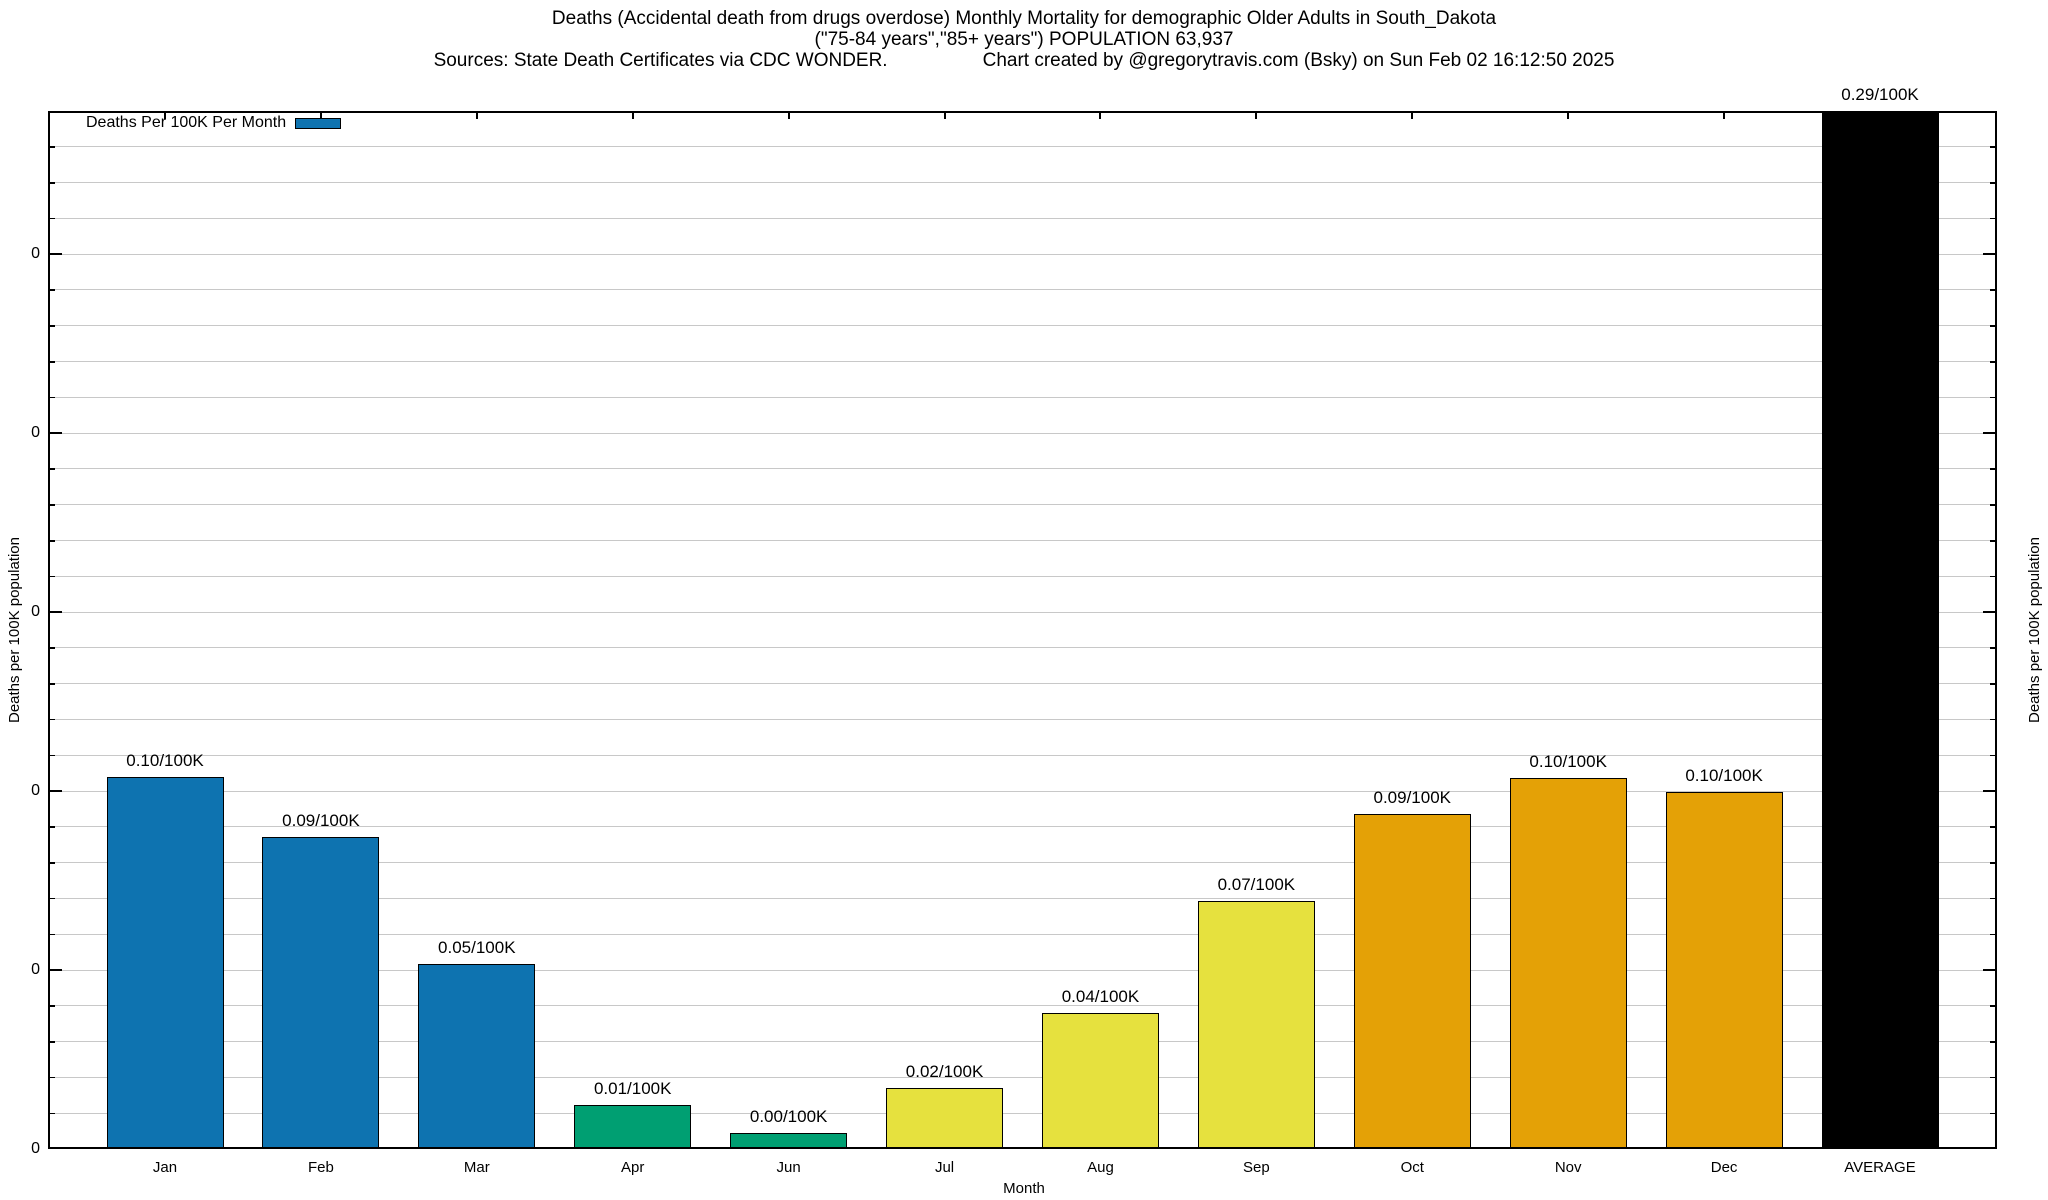 Image resolution: width=2048 pixels, height=1200 pixels. Describe the element at coordinates (1256, 1167) in the screenshot. I see `x-tick-label: Sep` at that location.